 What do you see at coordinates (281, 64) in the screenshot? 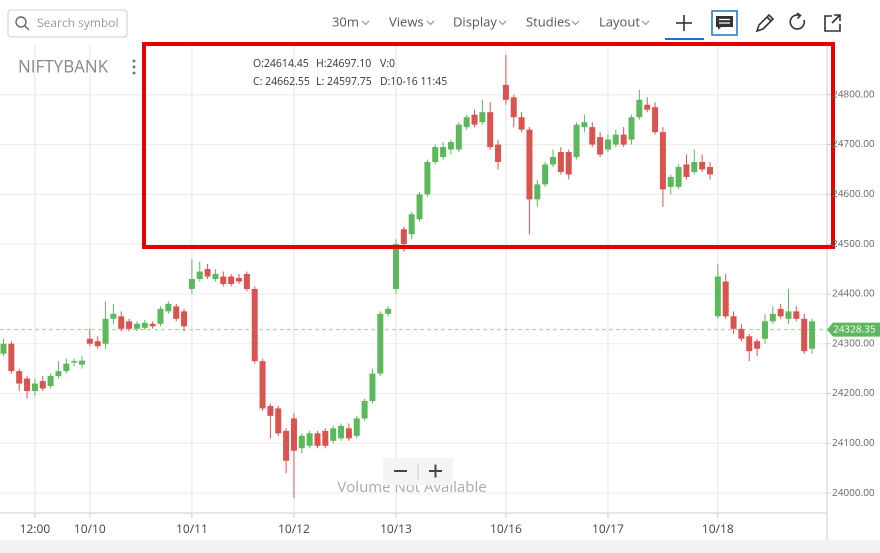
I see `readout-open: O:24614.45` at bounding box center [281, 64].